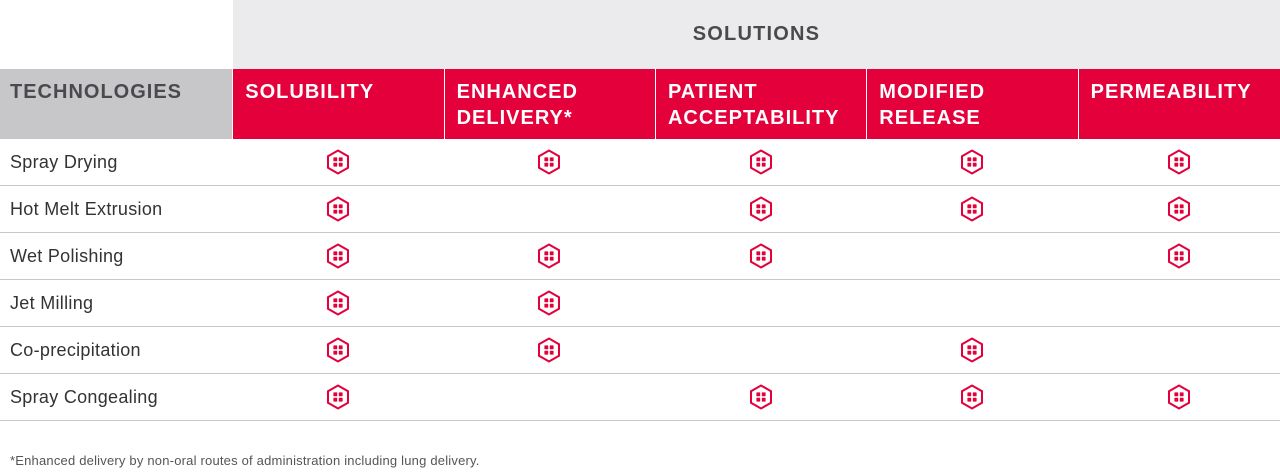 Image resolution: width=1280 pixels, height=473 pixels. Describe the element at coordinates (67, 255) in the screenshot. I see `technology-name: Wet Polishing` at that location.